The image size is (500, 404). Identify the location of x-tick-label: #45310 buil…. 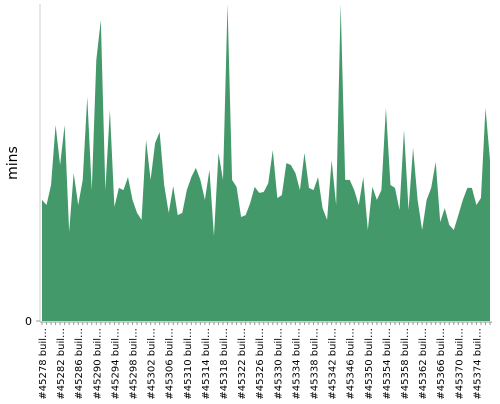
(188, 364).